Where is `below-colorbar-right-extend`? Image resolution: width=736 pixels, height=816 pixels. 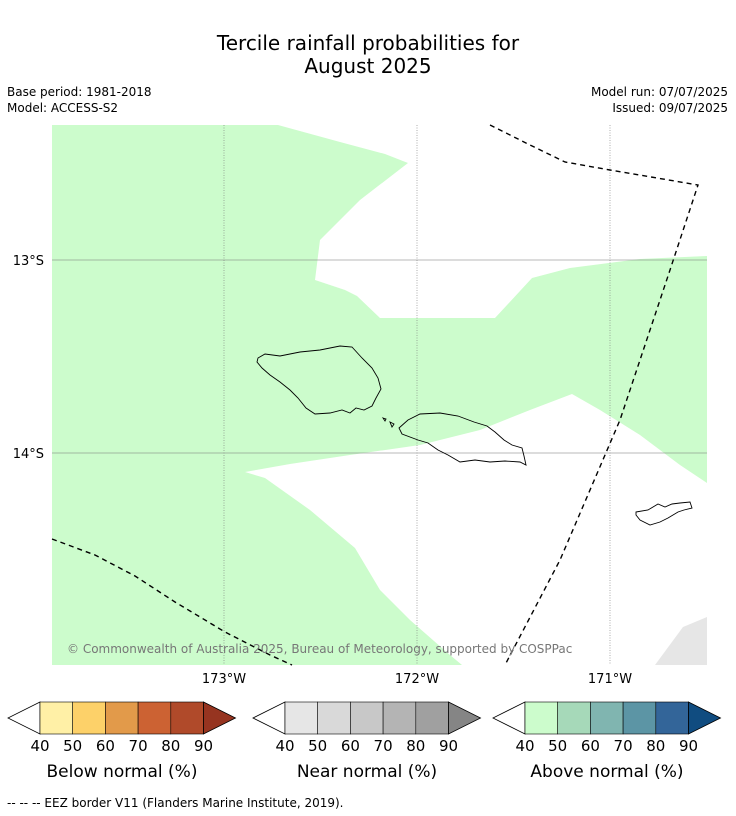 below-colorbar-right-extend is located at coordinates (220, 718).